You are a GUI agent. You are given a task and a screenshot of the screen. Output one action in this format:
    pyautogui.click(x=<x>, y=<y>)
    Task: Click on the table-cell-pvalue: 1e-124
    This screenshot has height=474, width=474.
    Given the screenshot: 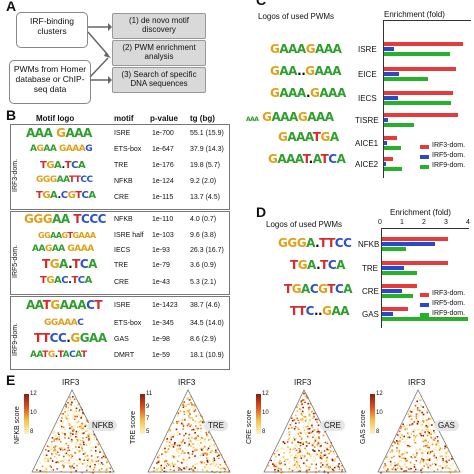 What is the action you would take?
    pyautogui.click(x=163, y=181)
    